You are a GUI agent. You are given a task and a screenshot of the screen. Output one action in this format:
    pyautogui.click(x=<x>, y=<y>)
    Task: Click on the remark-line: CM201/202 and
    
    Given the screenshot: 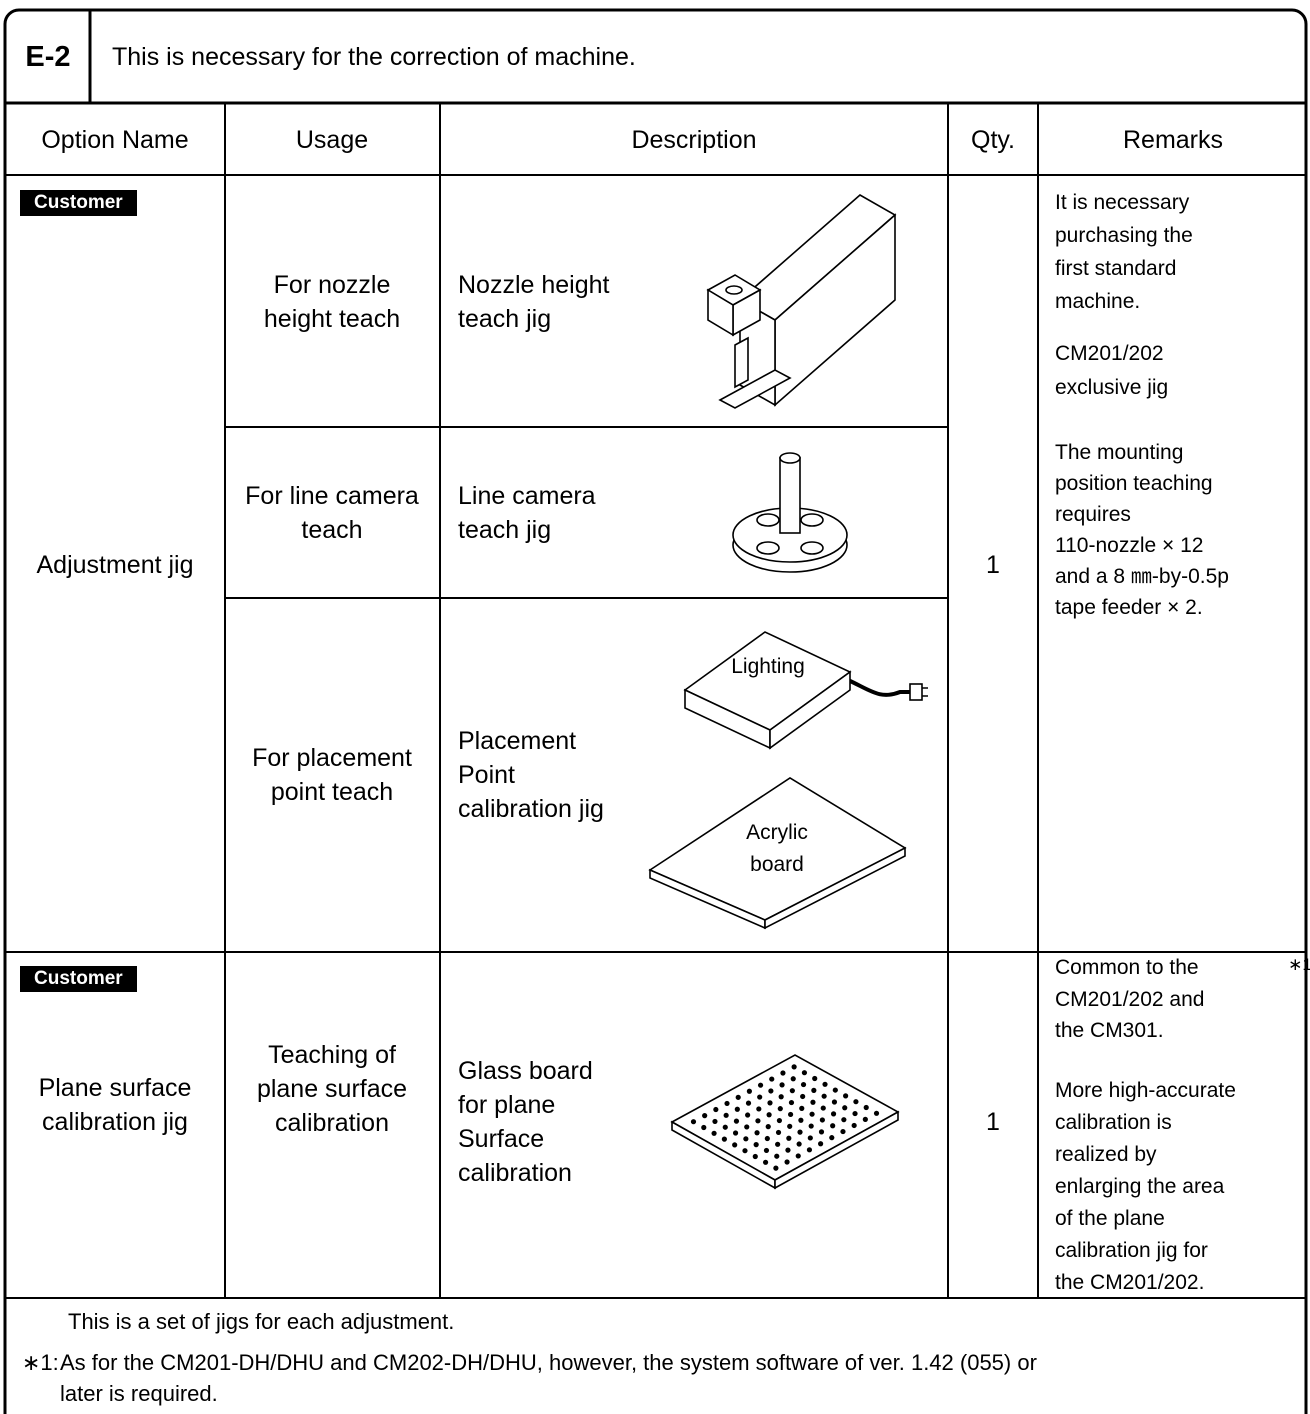 What is the action you would take?
    pyautogui.click(x=1130, y=999)
    